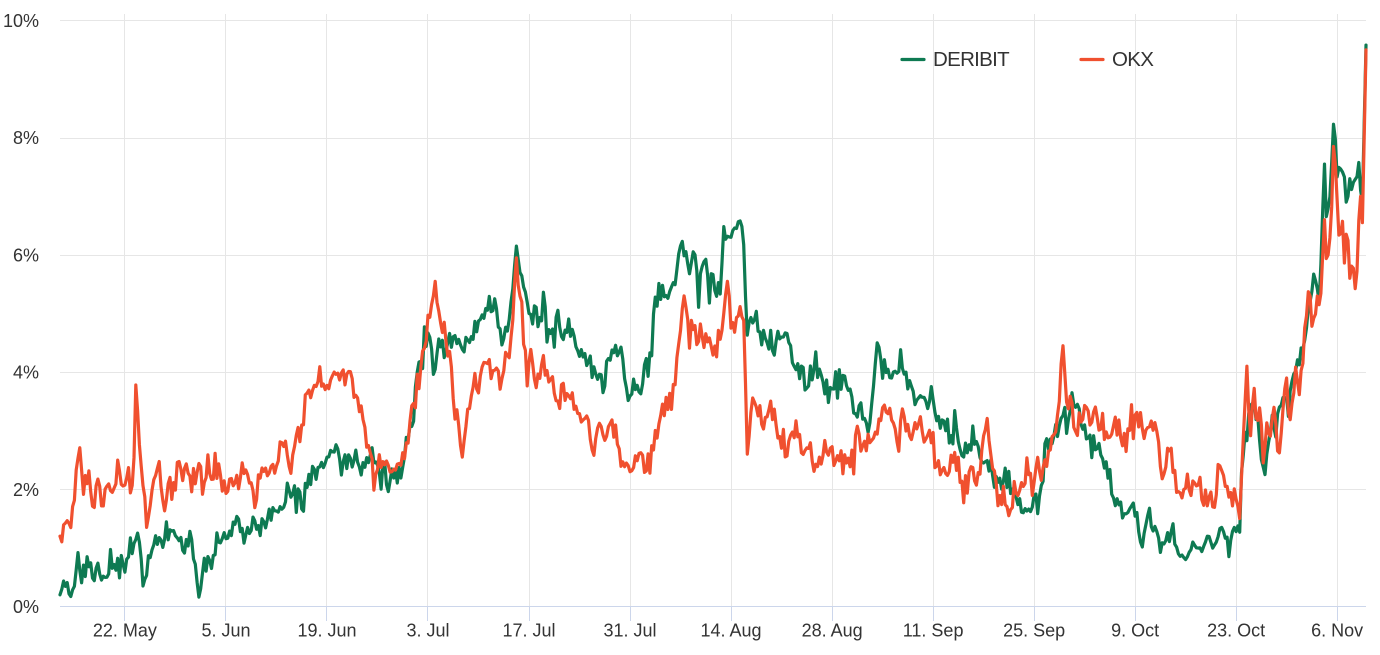 This screenshot has width=1380, height=655. I want to click on svg-text: 28. Aug, so click(832, 631).